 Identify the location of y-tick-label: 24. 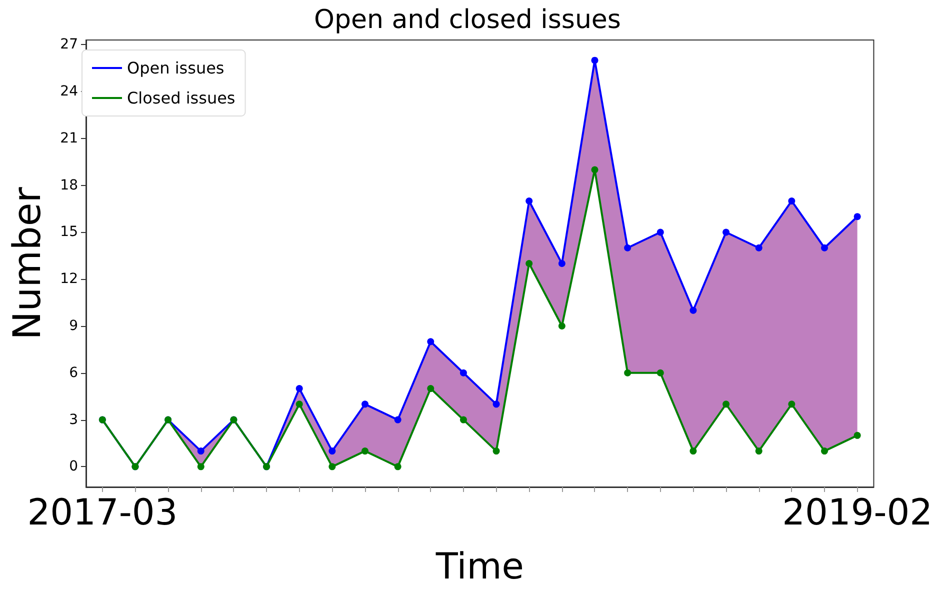
(69, 92).